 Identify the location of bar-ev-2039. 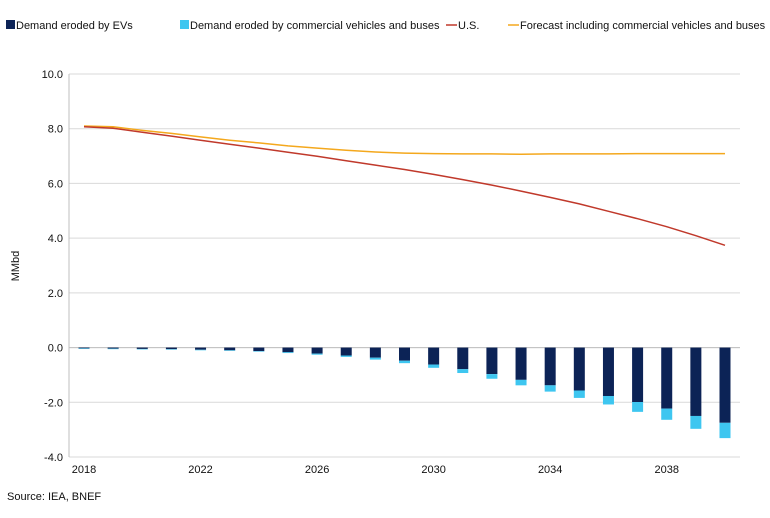
(696, 381).